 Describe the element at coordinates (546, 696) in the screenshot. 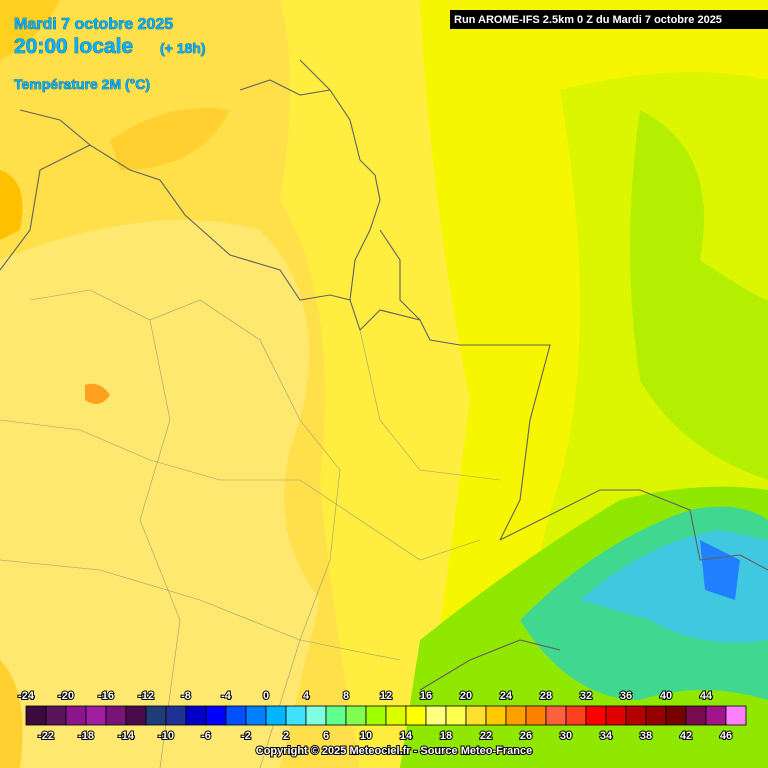

I see `legend-label: 28` at that location.